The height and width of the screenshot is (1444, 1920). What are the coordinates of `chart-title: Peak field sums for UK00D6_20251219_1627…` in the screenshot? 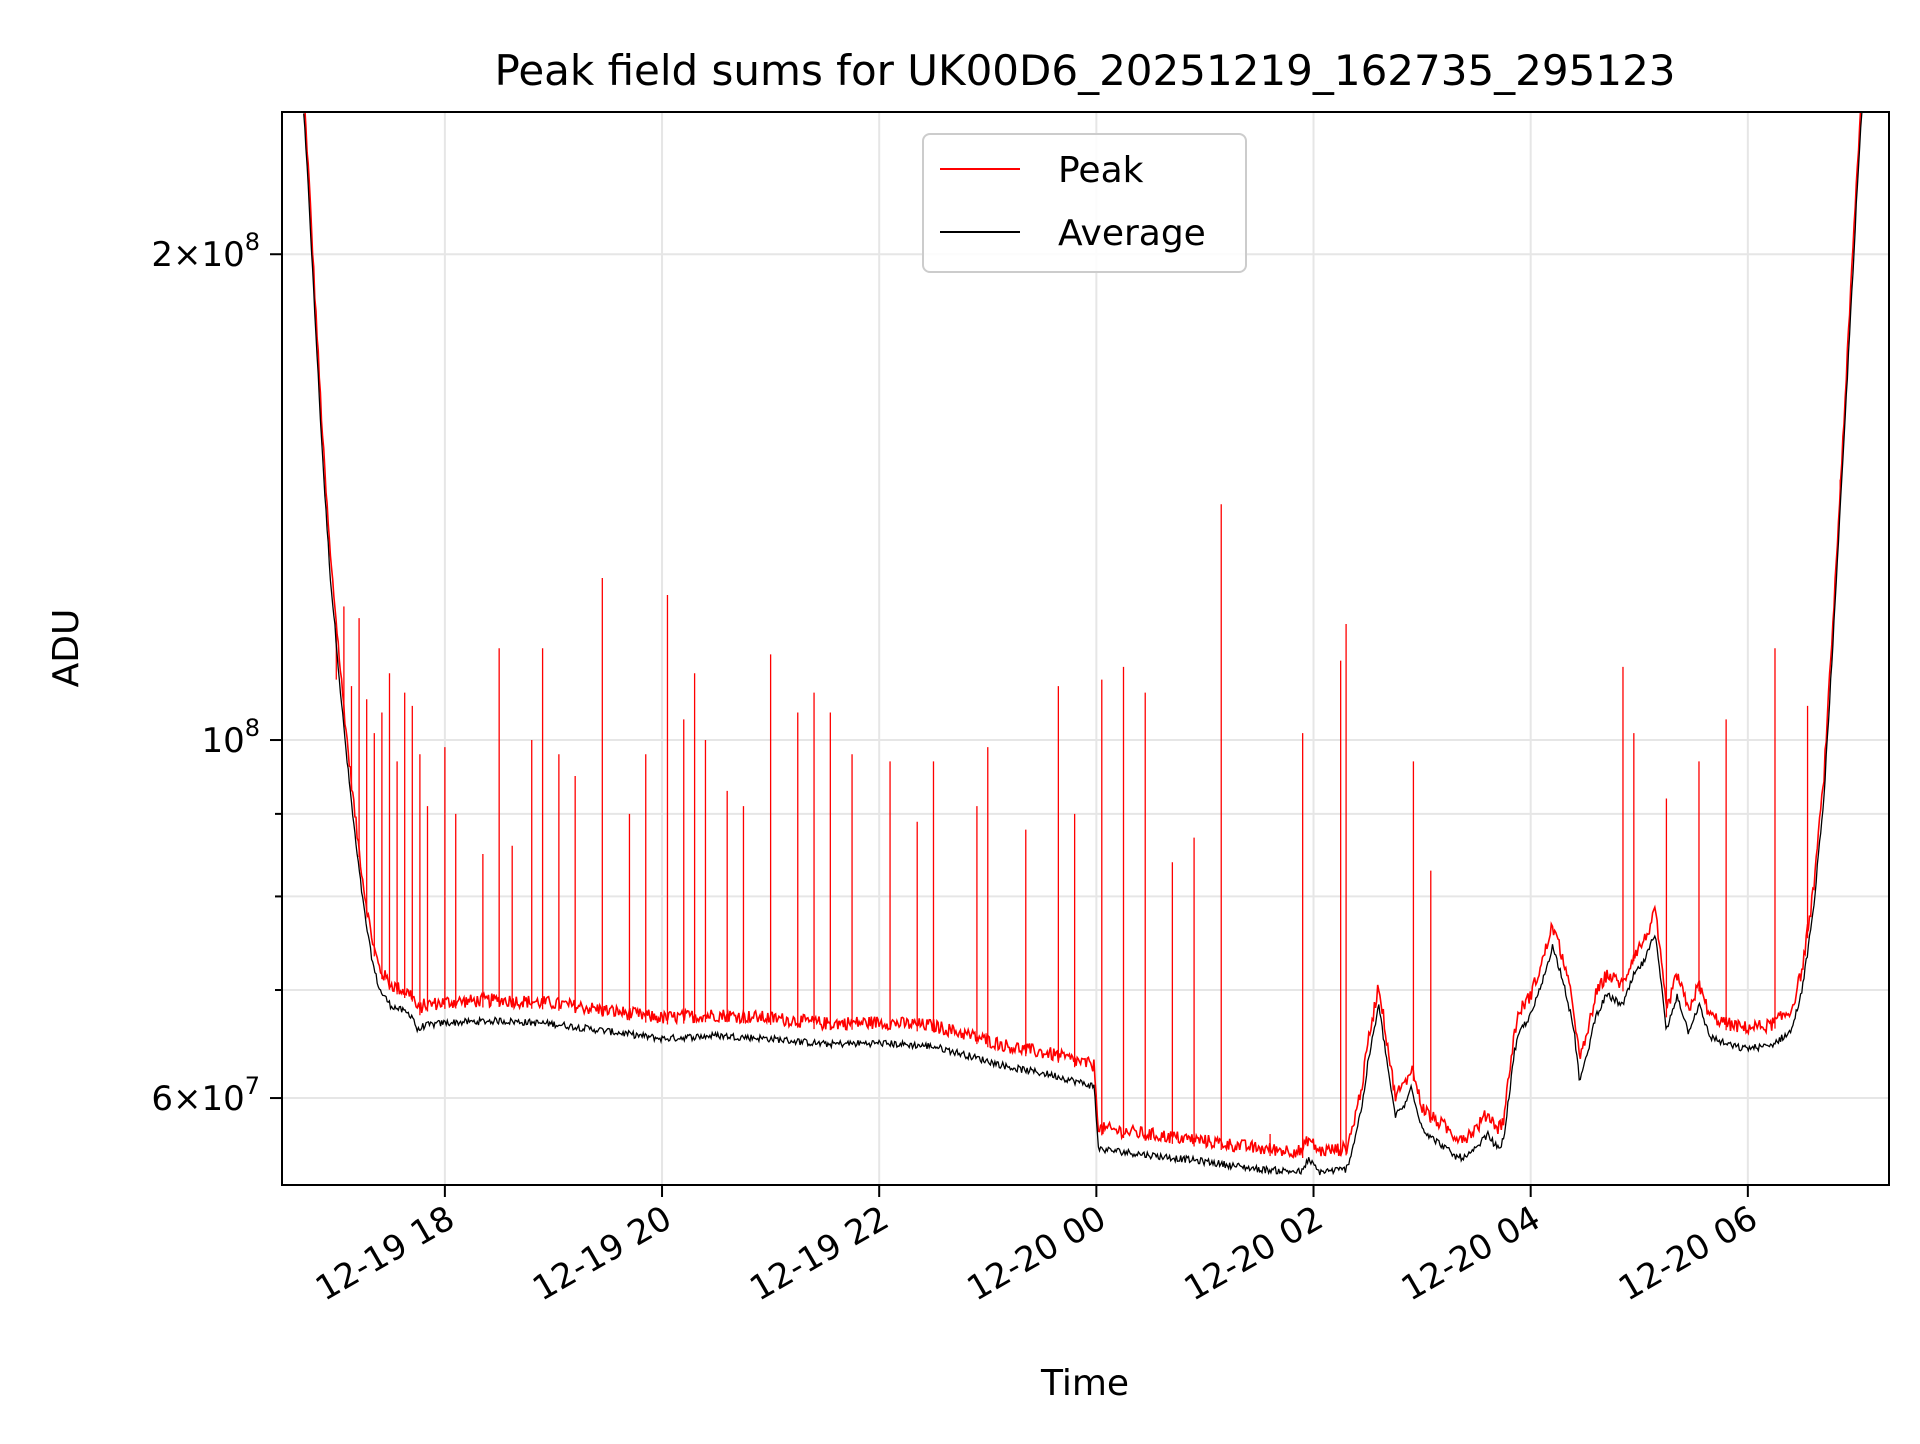 It's located at (1084, 70).